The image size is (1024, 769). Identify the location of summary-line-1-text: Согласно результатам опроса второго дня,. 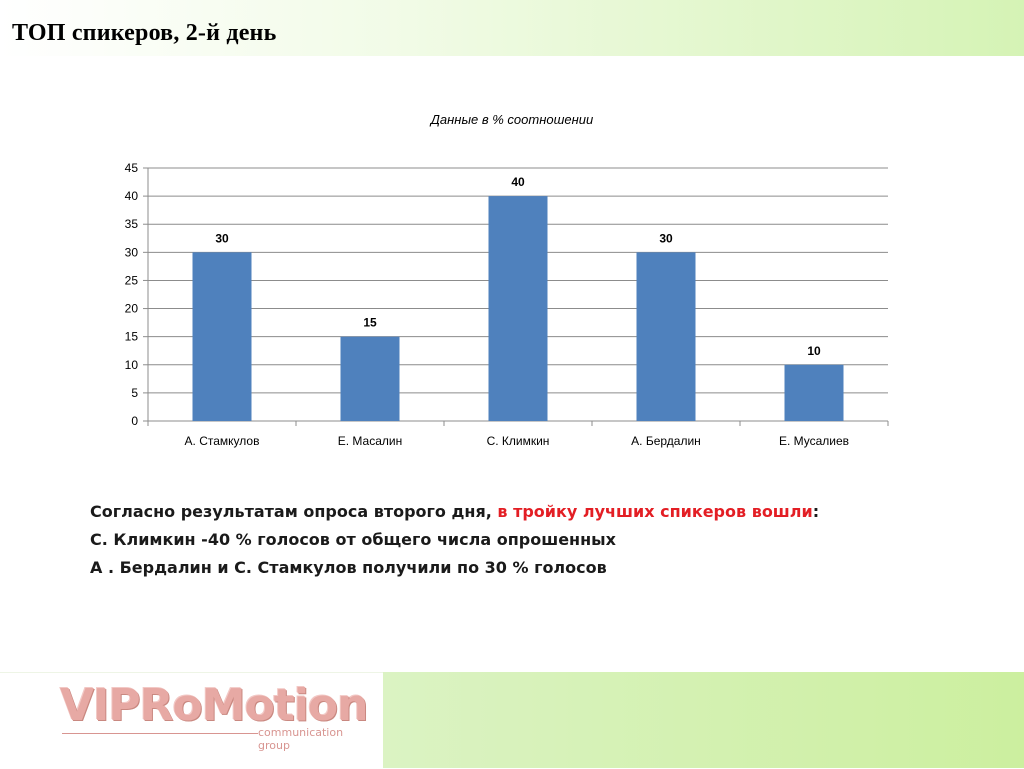
(294, 511).